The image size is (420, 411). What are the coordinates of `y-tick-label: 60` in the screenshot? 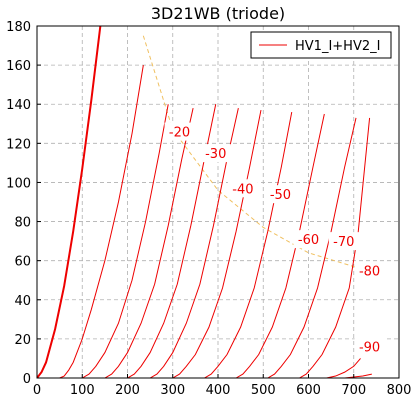 It's located at (22, 262).